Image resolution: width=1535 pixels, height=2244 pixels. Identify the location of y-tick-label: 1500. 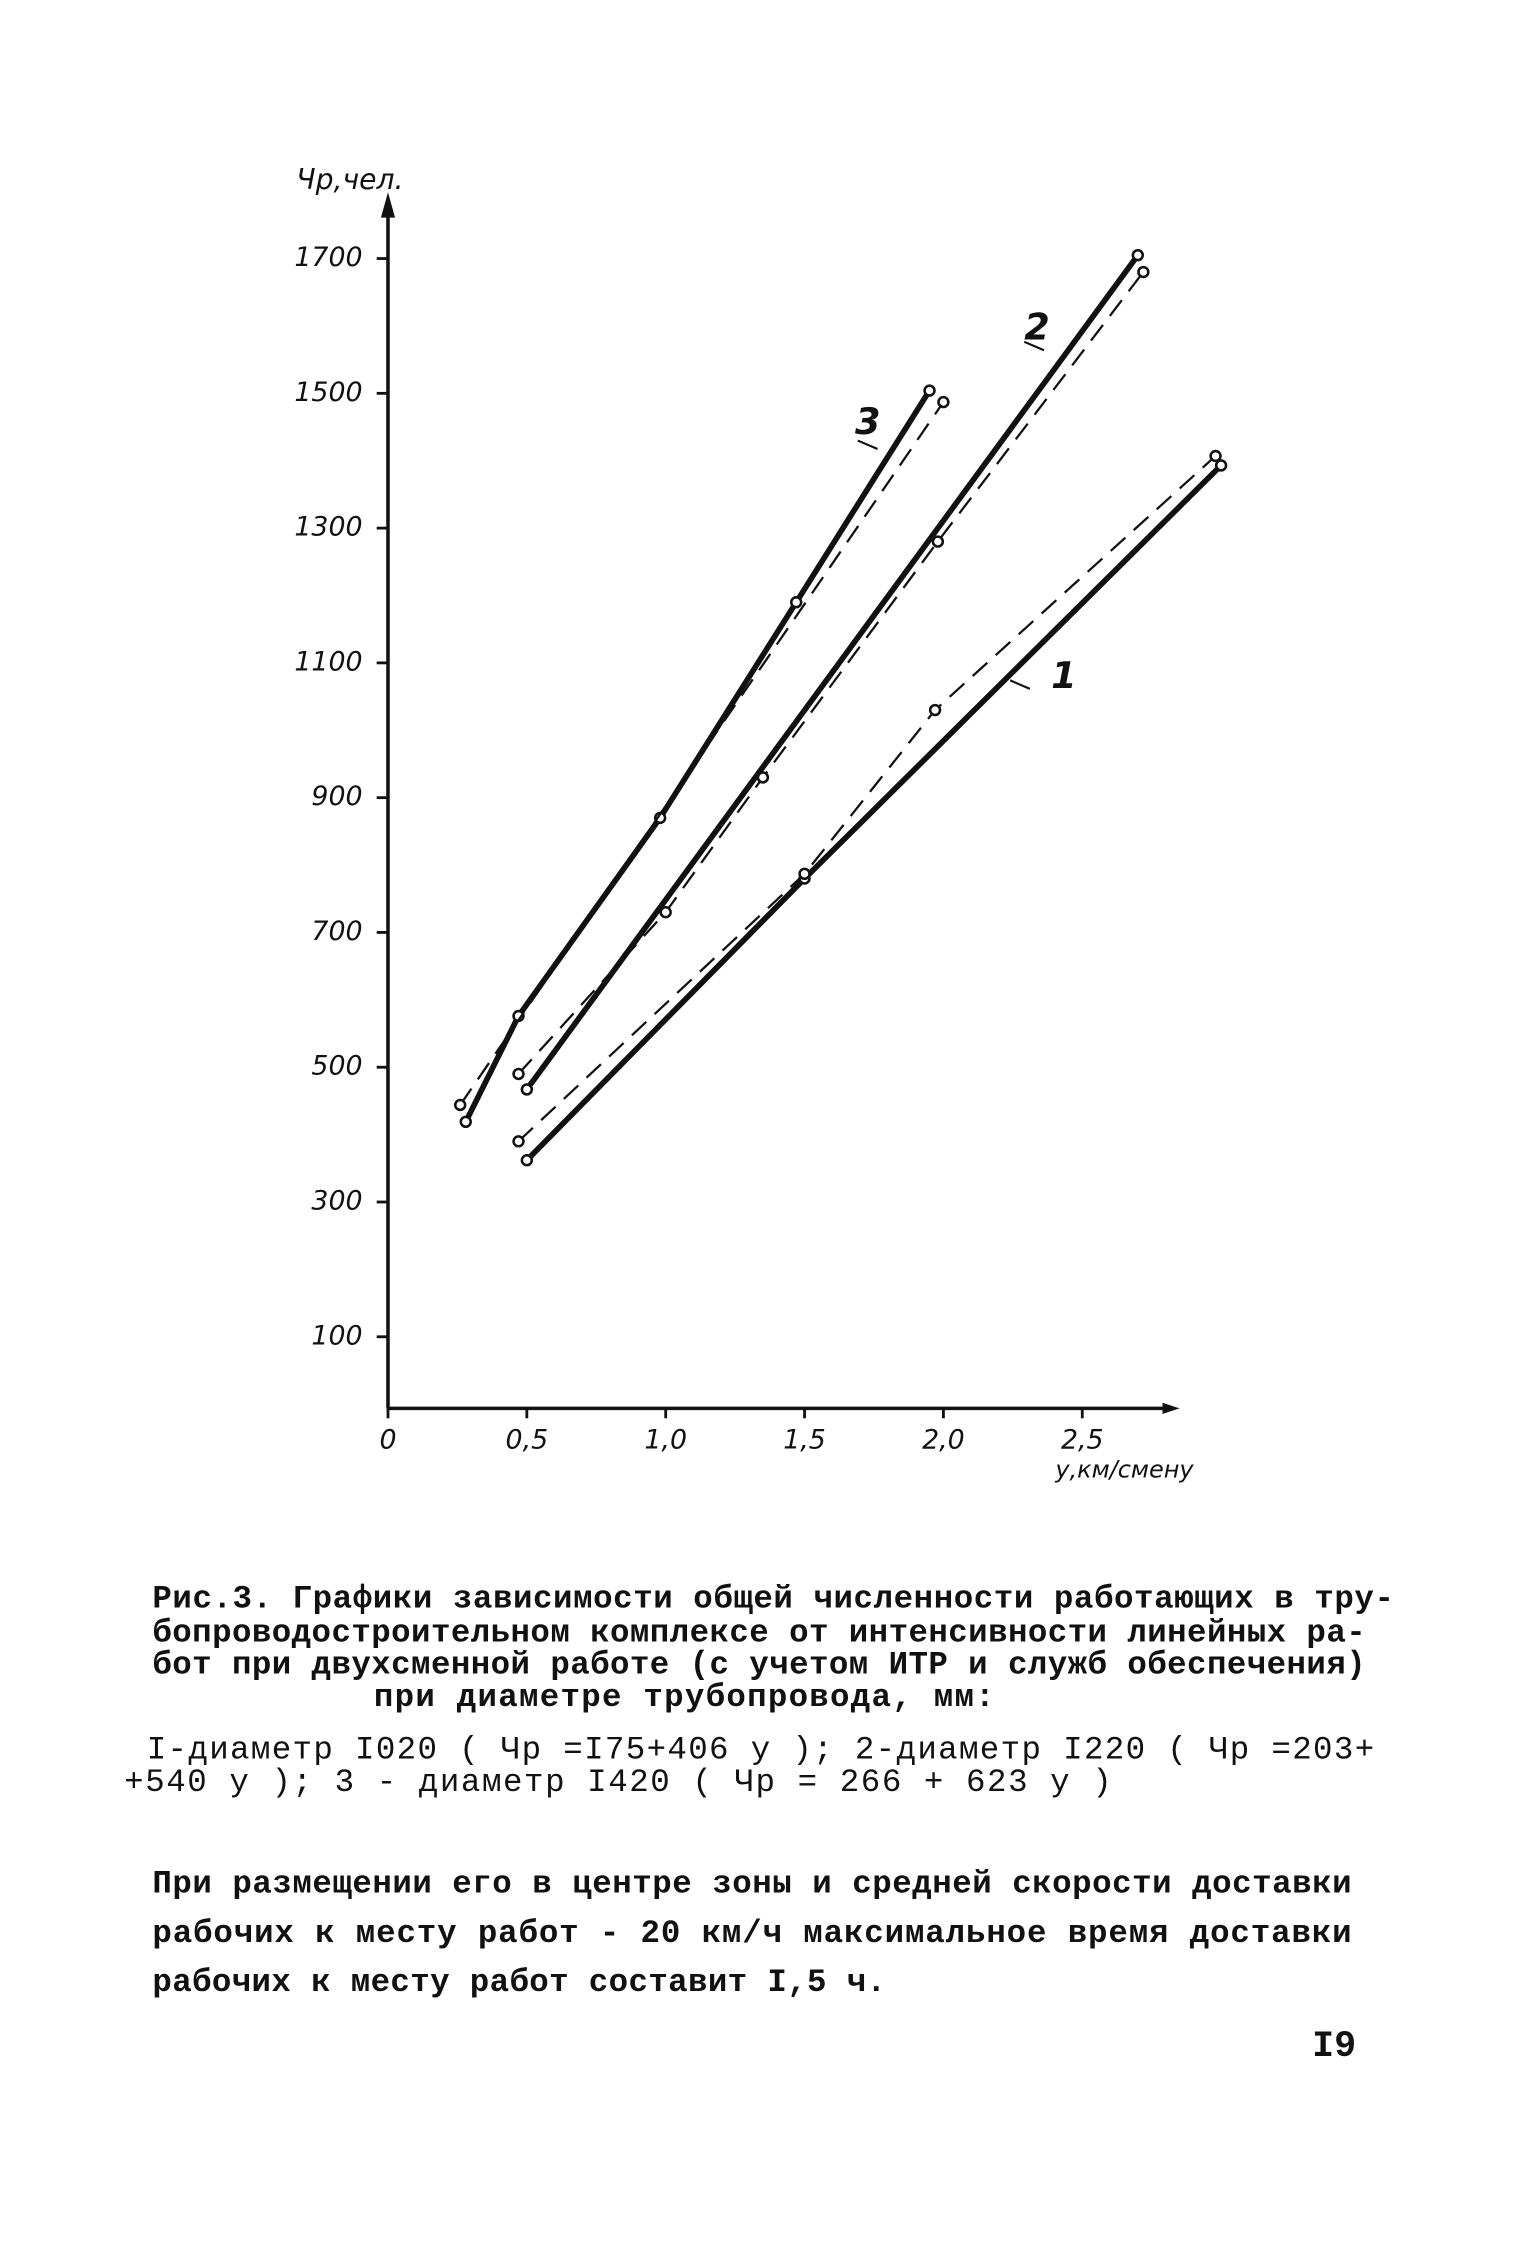
(328, 392).